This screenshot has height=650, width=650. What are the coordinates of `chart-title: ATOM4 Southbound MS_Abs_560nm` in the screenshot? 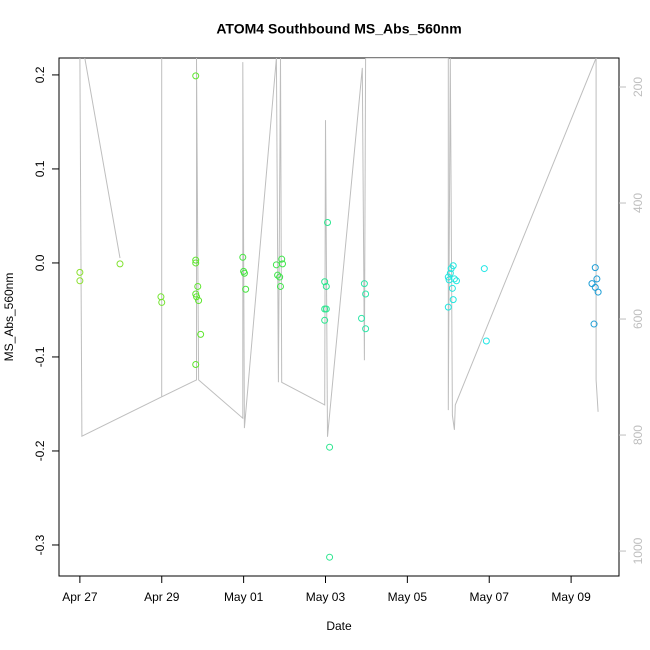 It's located at (338, 29).